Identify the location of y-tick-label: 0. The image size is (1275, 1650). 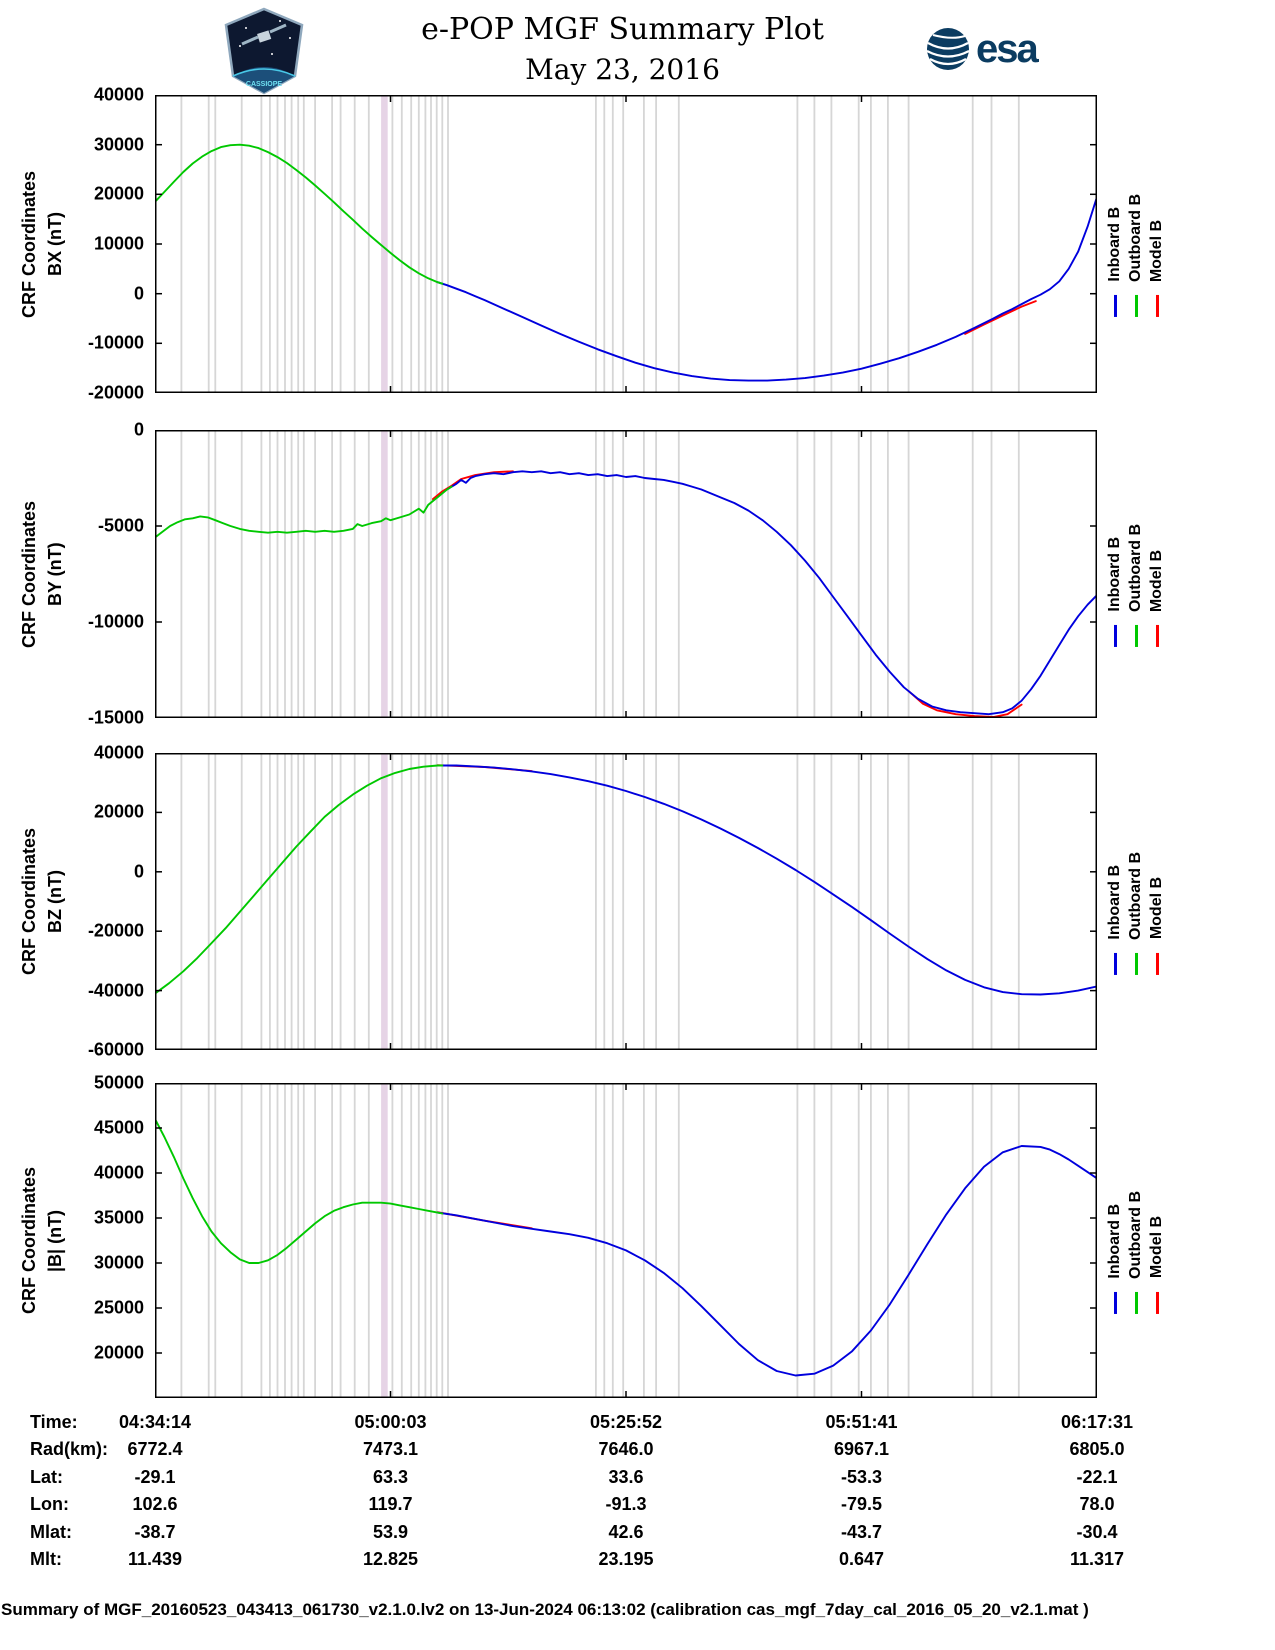
(138, 293).